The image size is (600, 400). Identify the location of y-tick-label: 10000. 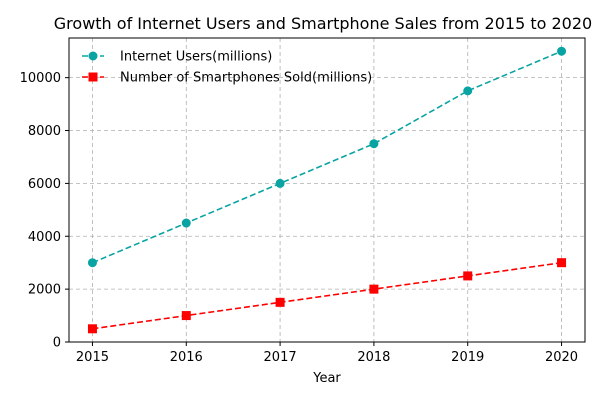
(40, 78).